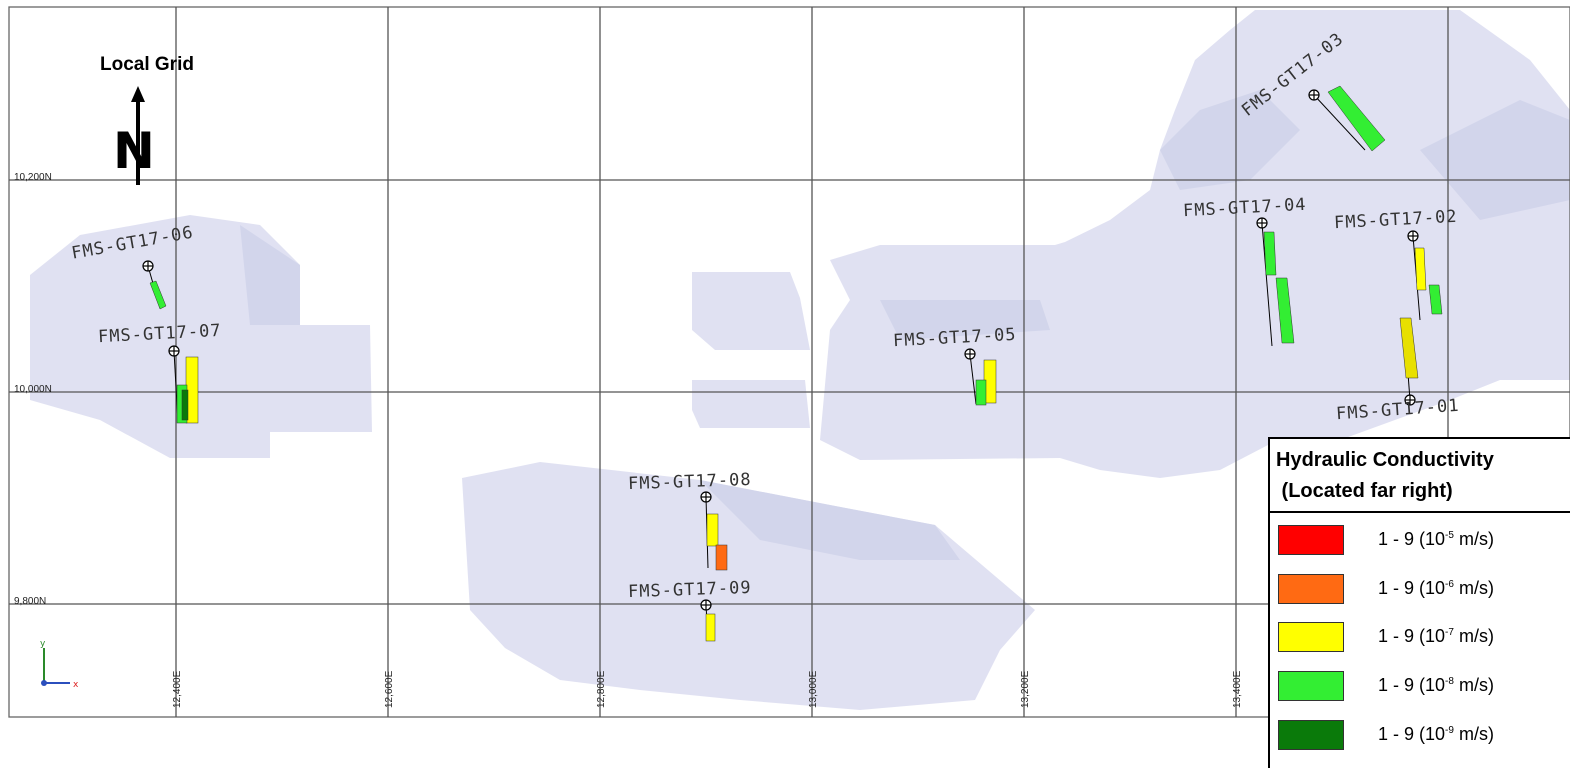 The height and width of the screenshot is (768, 1570). I want to click on interval-04-e8b, so click(1285, 310).